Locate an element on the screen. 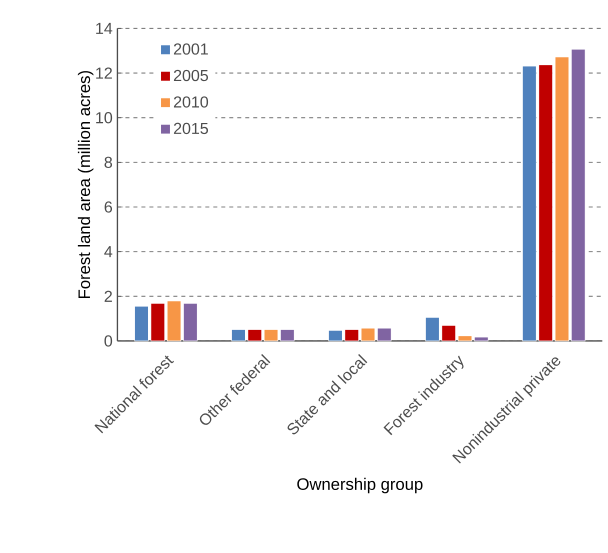 The image size is (608, 553). y-axis-title: Forest land area (million acres) is located at coordinates (86, 184).